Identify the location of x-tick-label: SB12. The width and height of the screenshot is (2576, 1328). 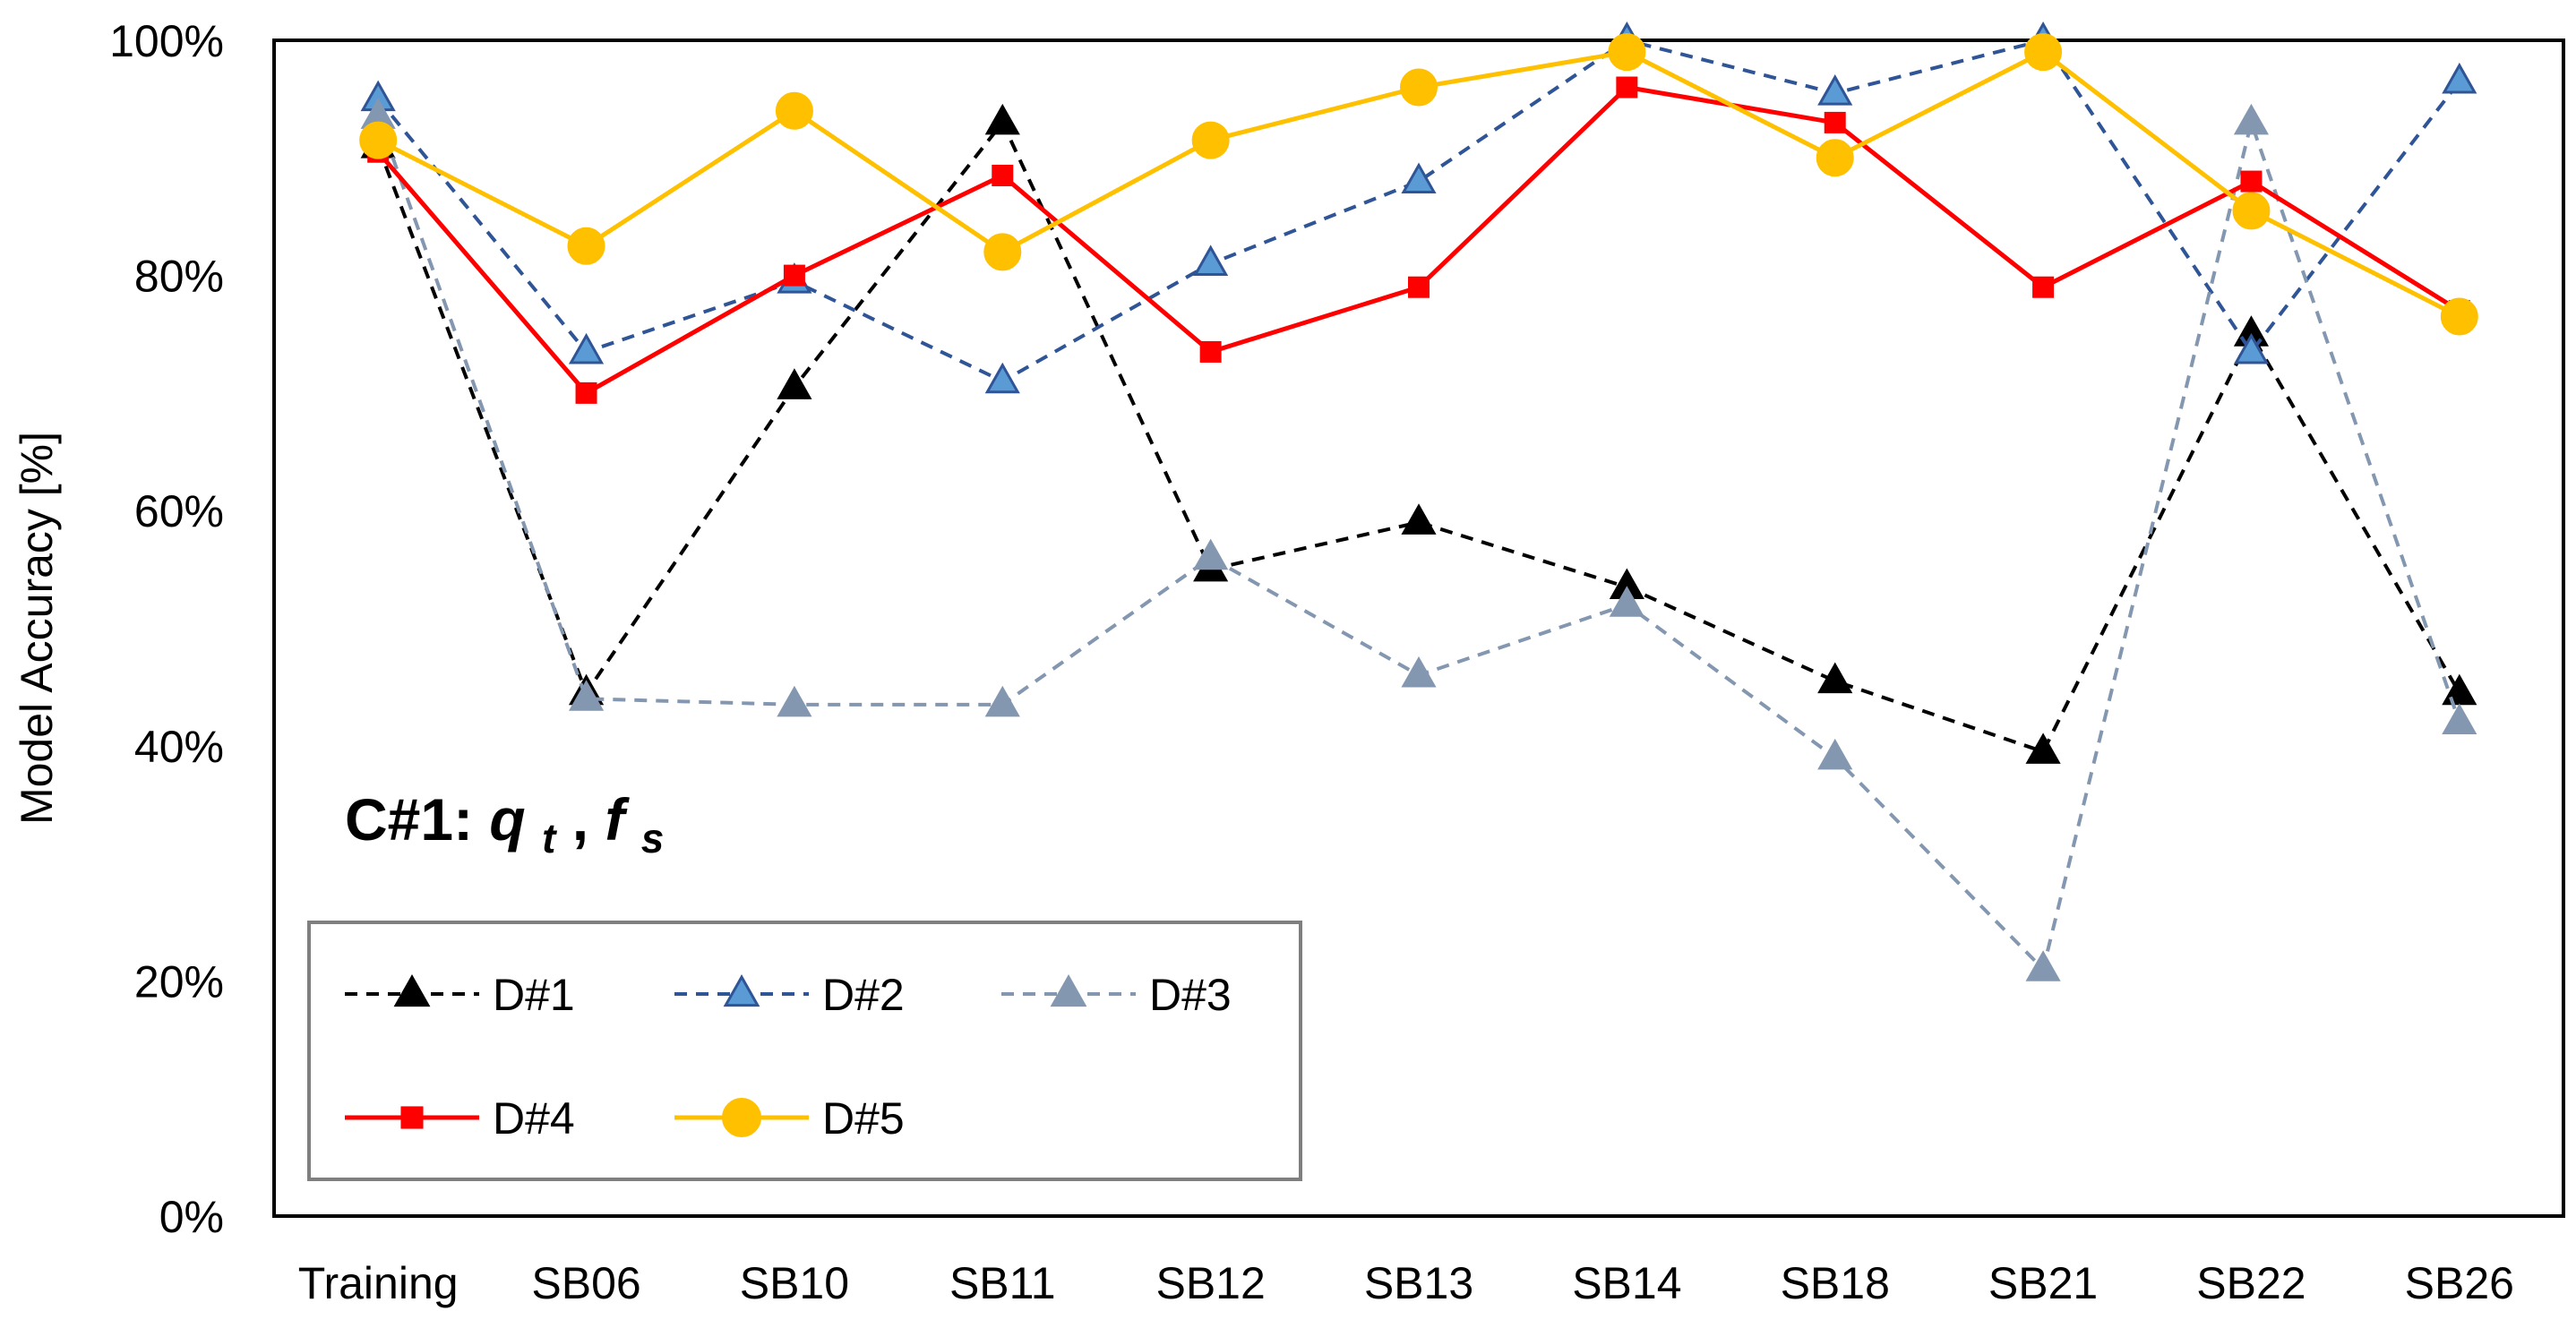
(1210, 1283).